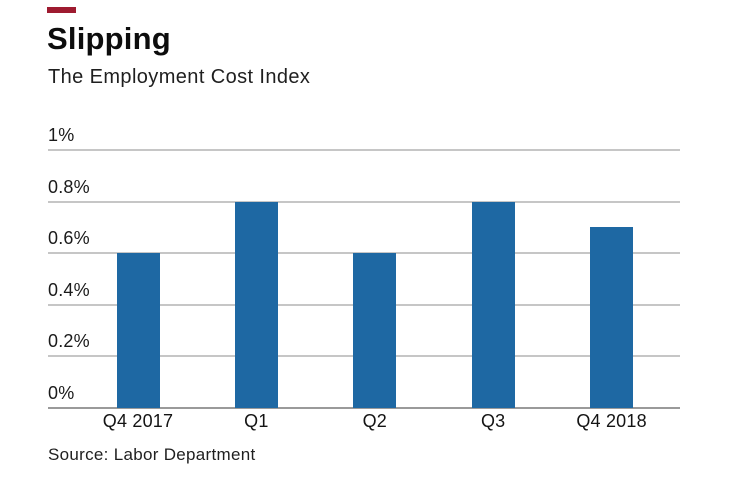  Describe the element at coordinates (69, 341) in the screenshot. I see `y-tick-label: 0.2%` at that location.